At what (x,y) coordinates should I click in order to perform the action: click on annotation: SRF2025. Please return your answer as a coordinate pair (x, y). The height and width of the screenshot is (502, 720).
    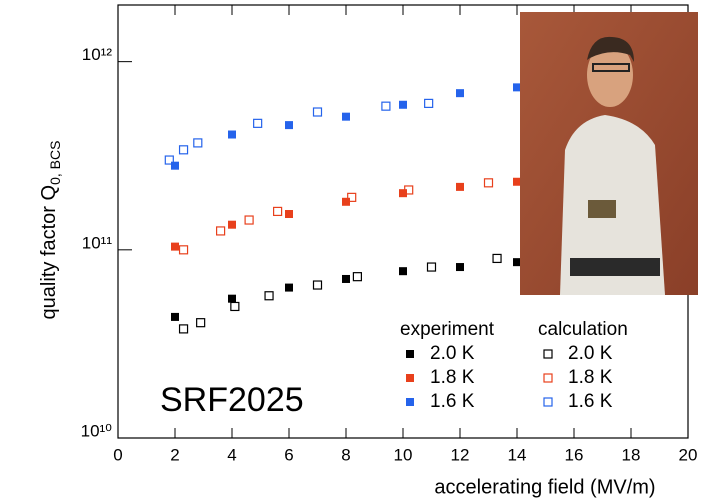
    Looking at the image, I should click on (232, 400).